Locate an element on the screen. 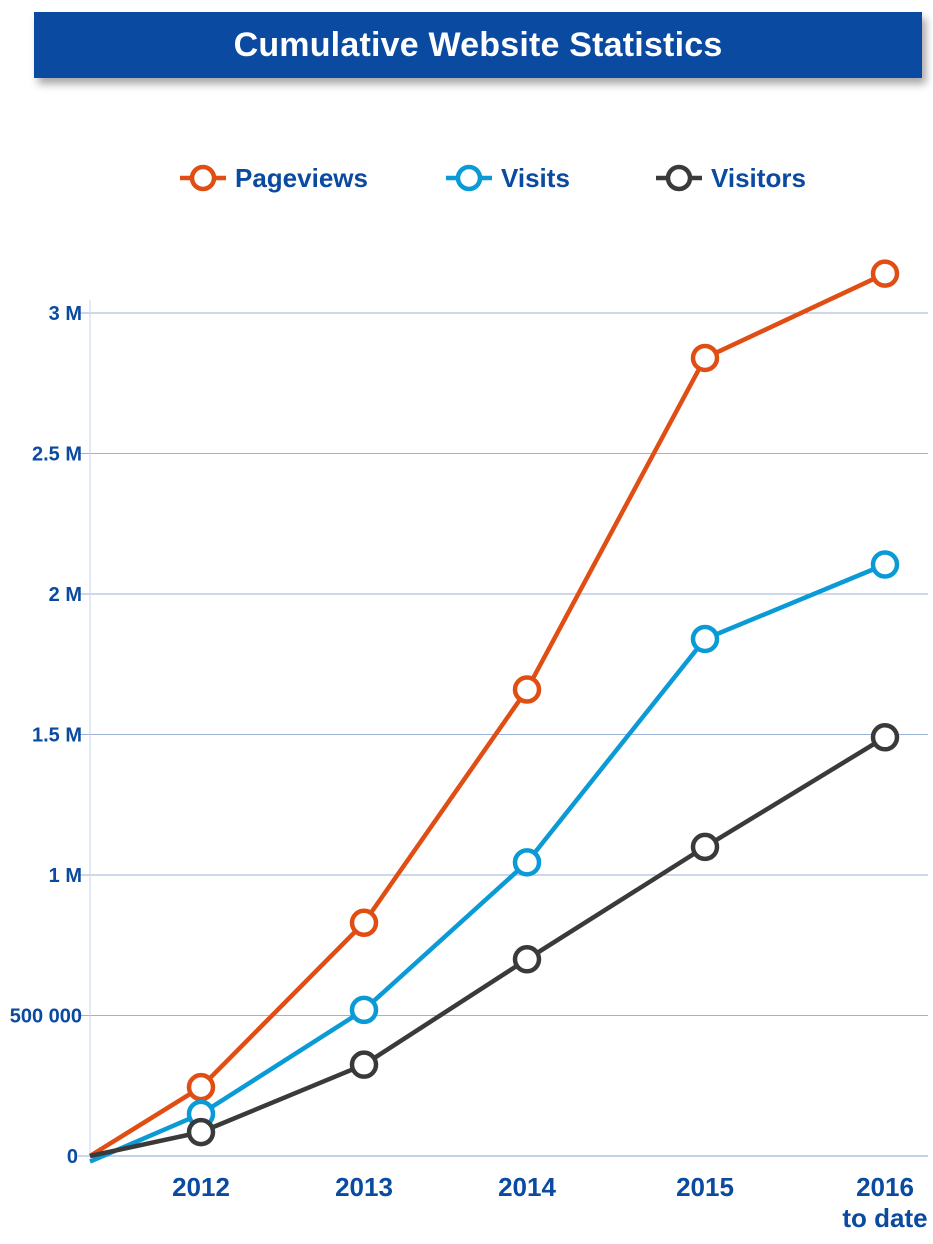  legend-item-visits: Visits is located at coordinates (508, 178).